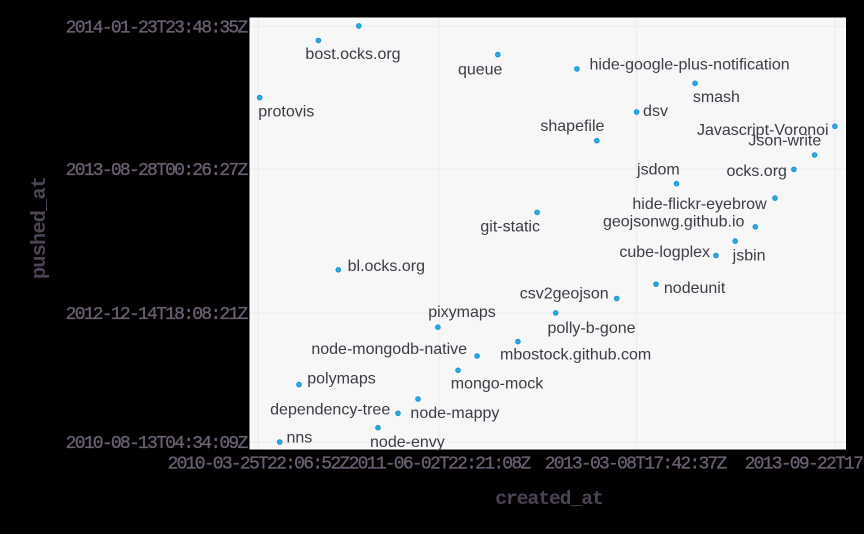  What do you see at coordinates (157, 29) in the screenshot?
I see `svg-text: 2014-01-23T23:48:35Z` at bounding box center [157, 29].